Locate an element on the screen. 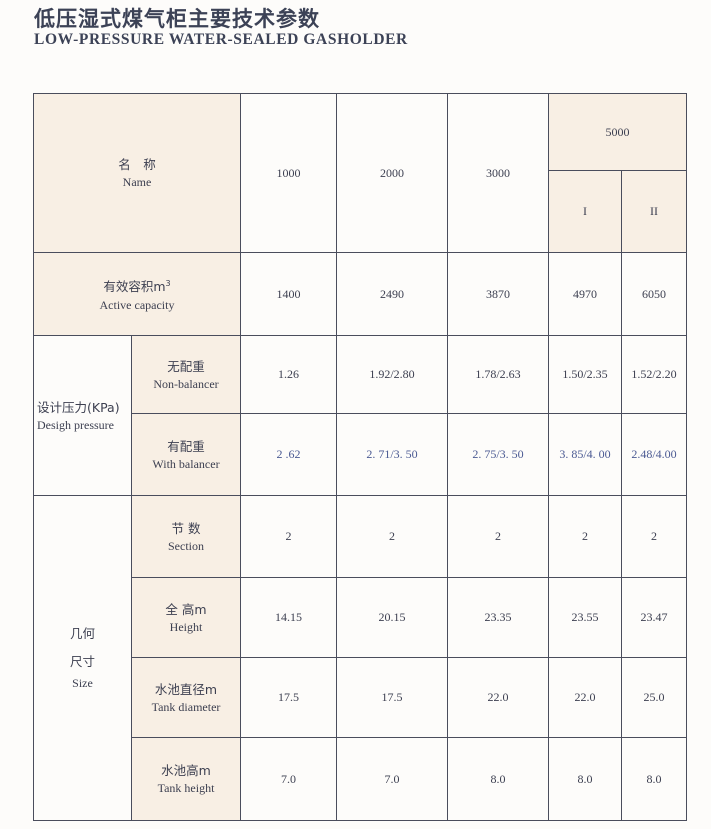  with-balancer-en: With balancer is located at coordinates (186, 463).